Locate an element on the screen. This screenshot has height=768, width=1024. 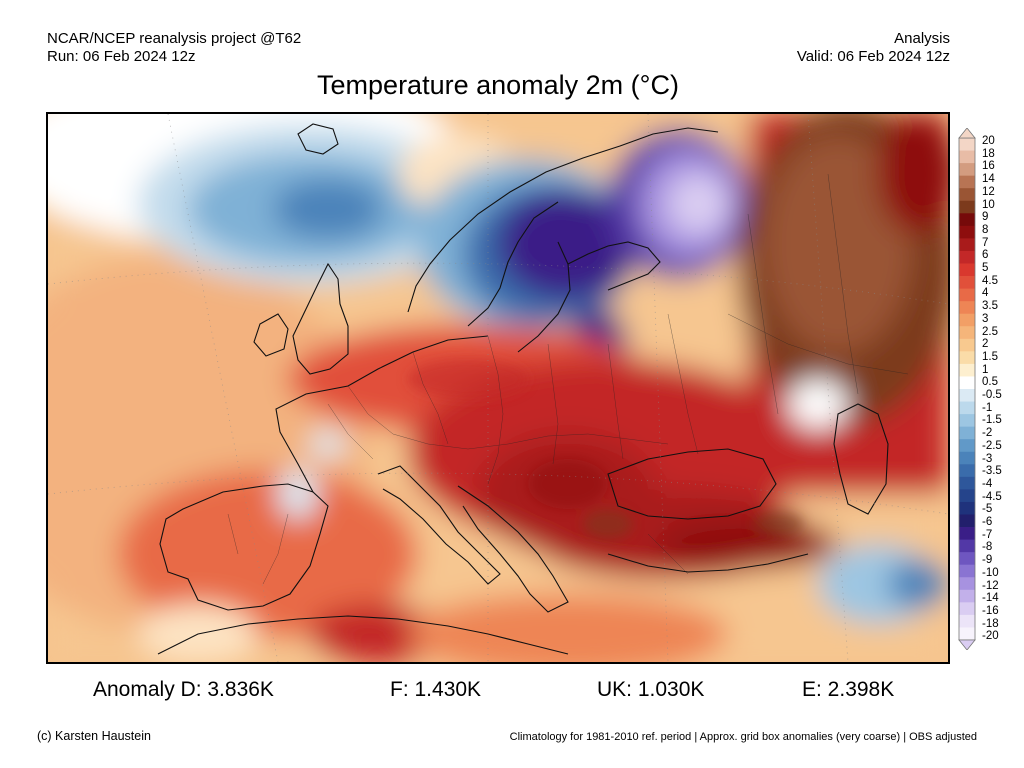
colorbar-label: -3.5 is located at coordinates (992, 471).